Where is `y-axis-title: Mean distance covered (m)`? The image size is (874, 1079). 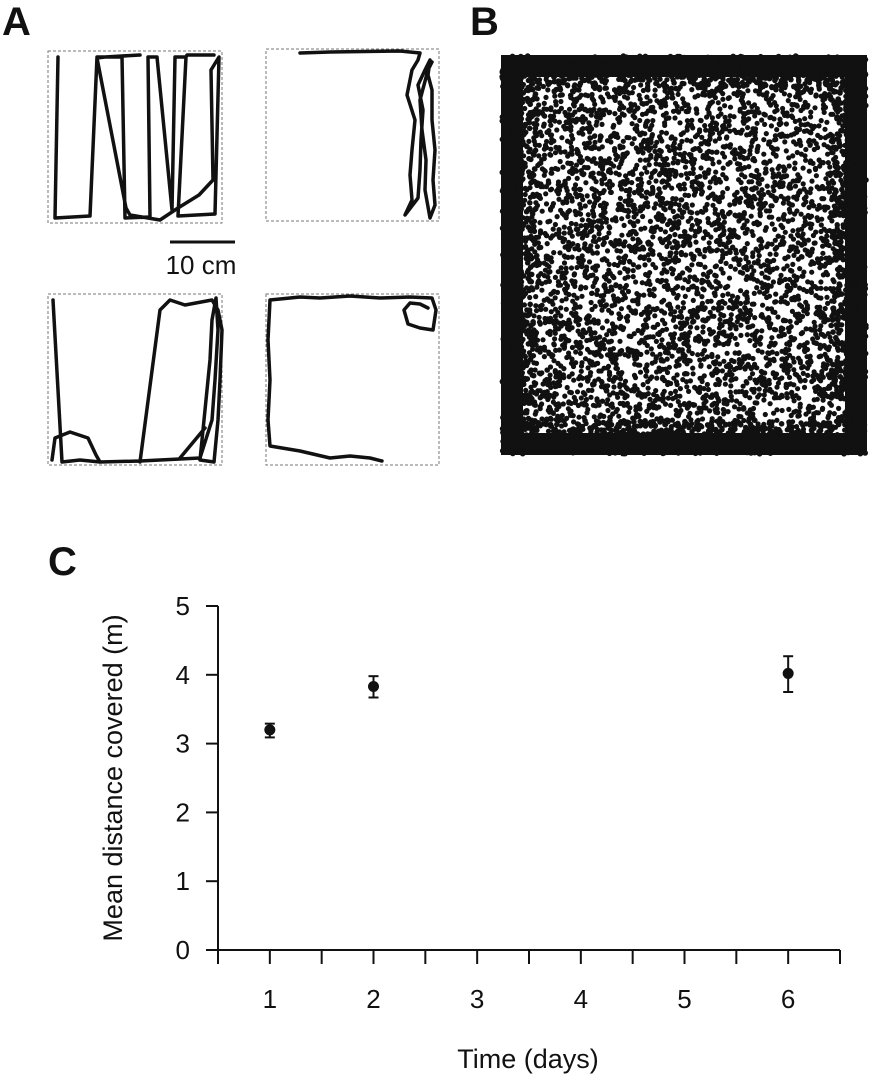
y-axis-title: Mean distance covered (m) is located at coordinates (113, 777).